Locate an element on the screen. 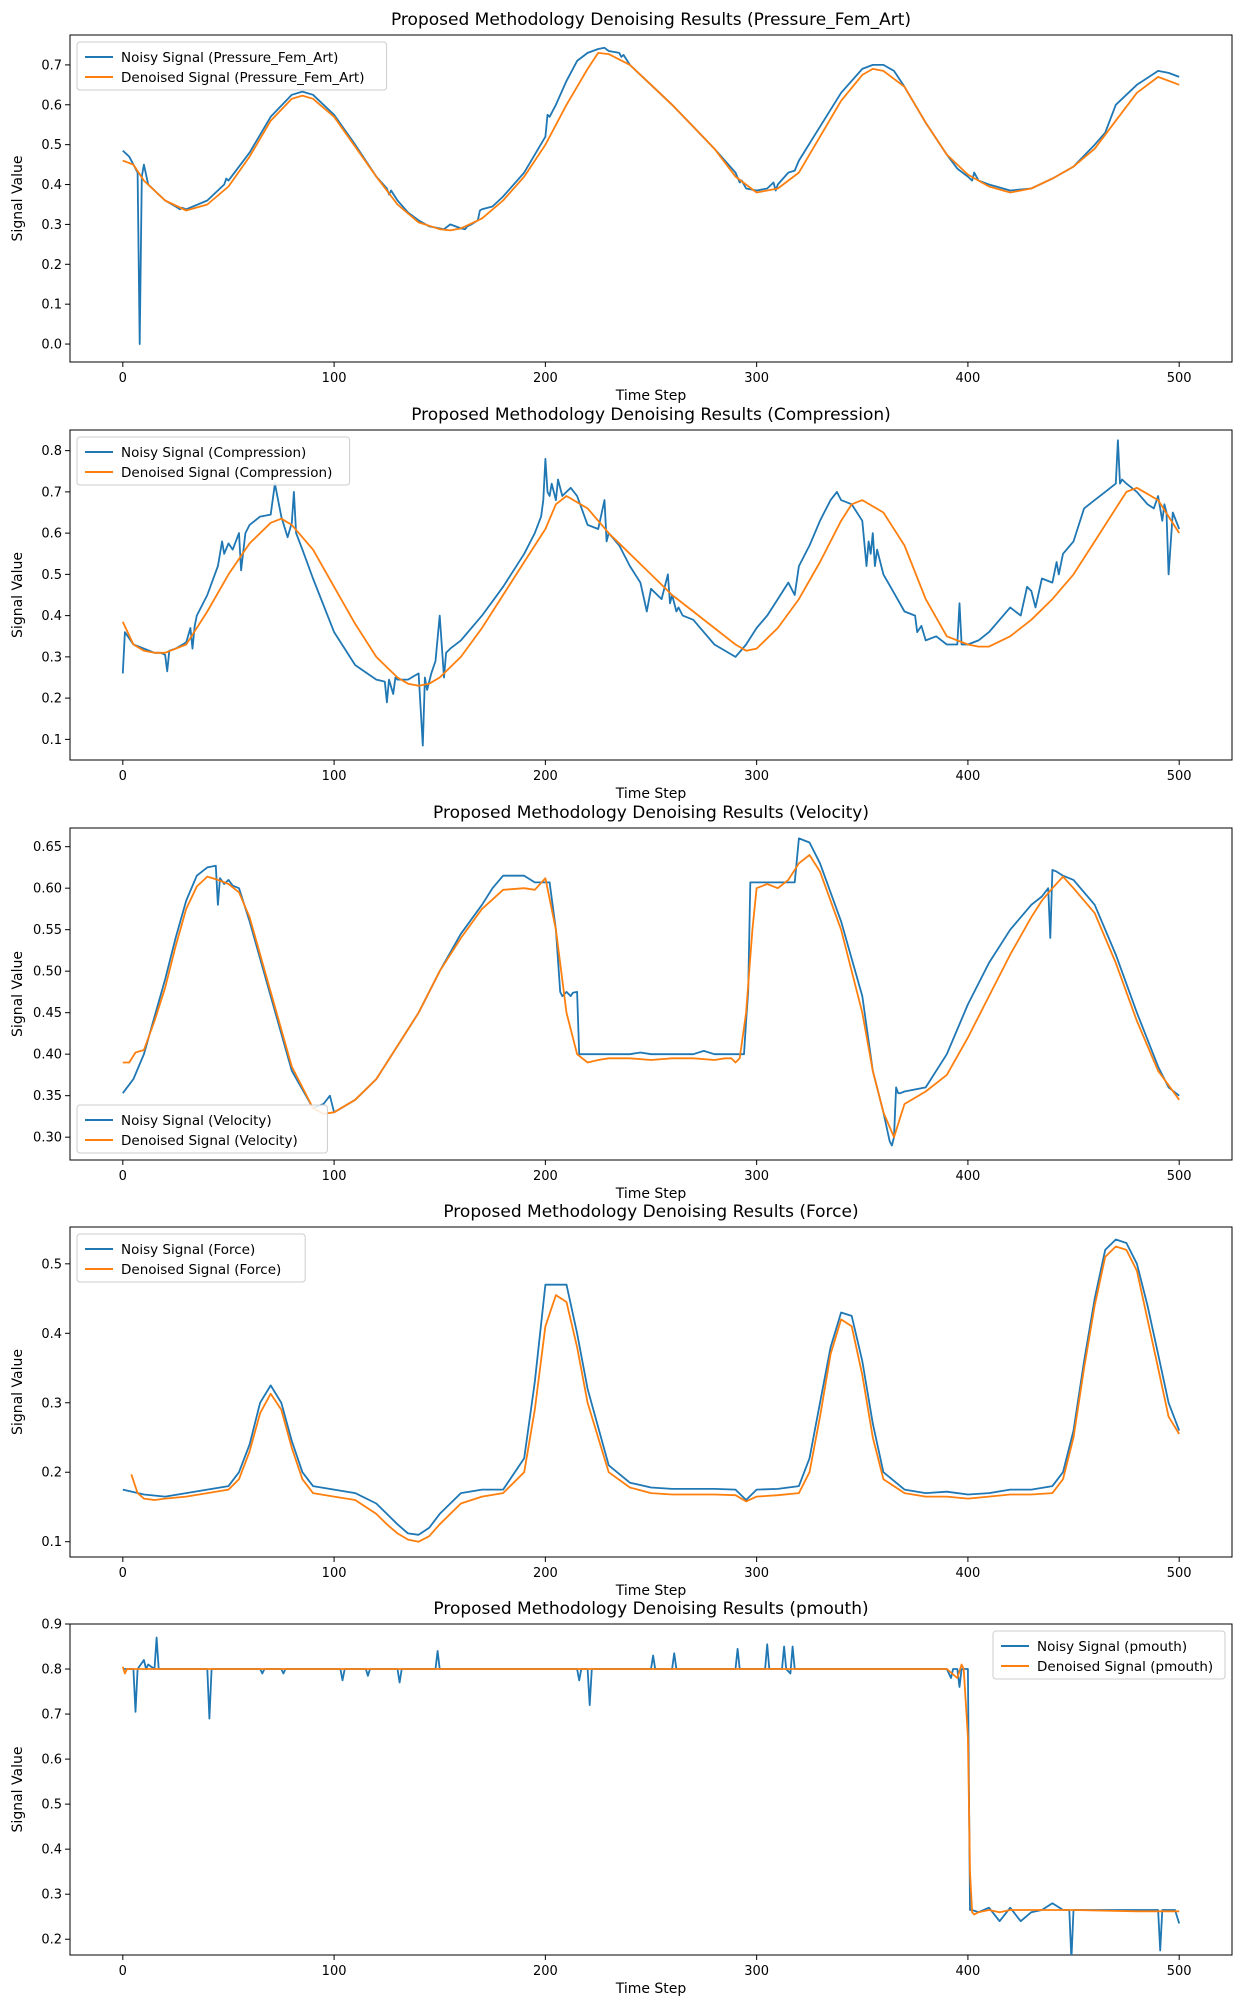  legend-noisy-label: Noisy Signal (Compression) is located at coordinates (213, 453).